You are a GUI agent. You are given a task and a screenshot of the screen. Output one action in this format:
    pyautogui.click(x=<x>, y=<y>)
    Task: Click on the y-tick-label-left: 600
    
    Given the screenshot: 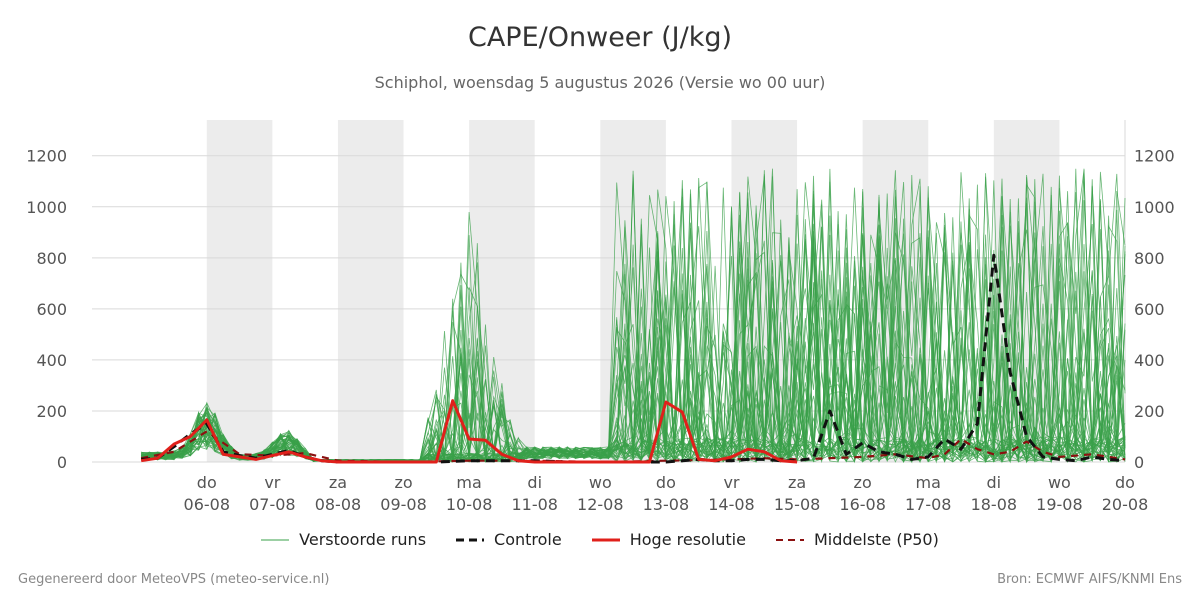 What is the action you would take?
    pyautogui.click(x=51, y=309)
    